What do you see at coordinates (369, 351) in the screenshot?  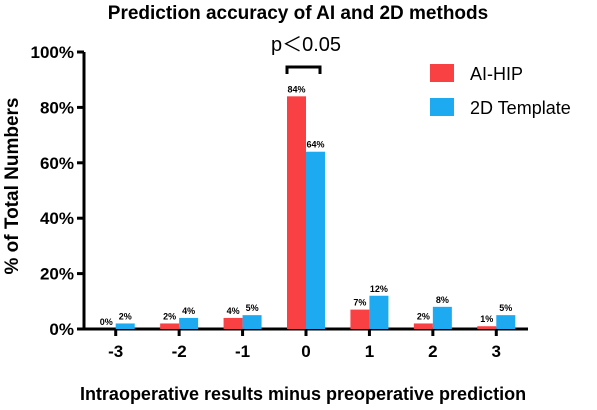 I see `x-tick-label: 1` at bounding box center [369, 351].